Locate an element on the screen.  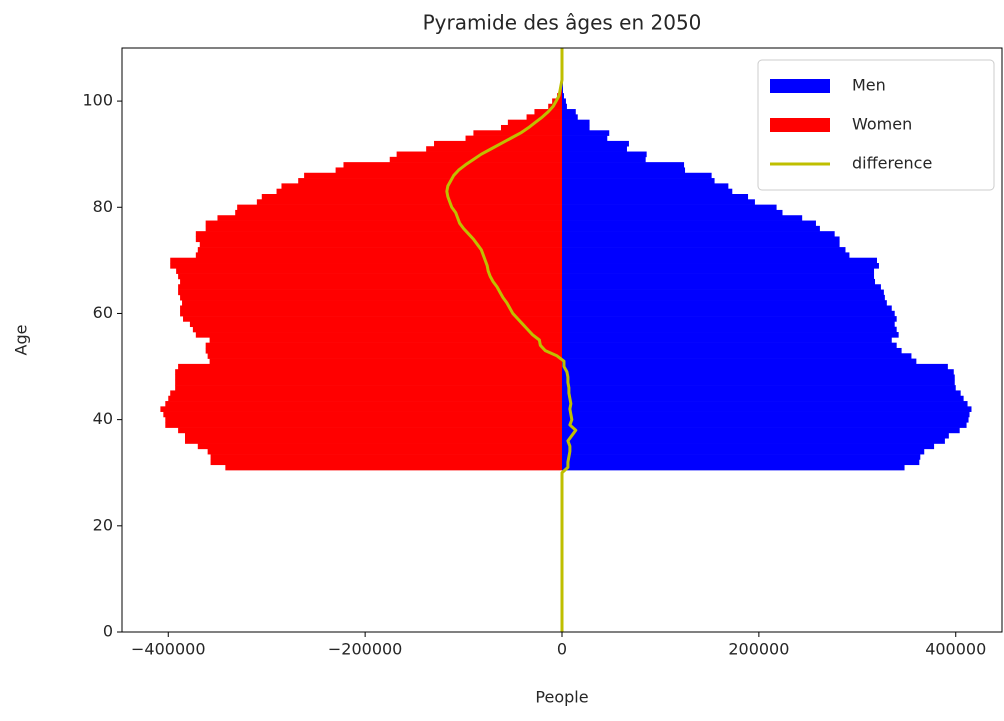
legend-label: Women is located at coordinates (882, 124).